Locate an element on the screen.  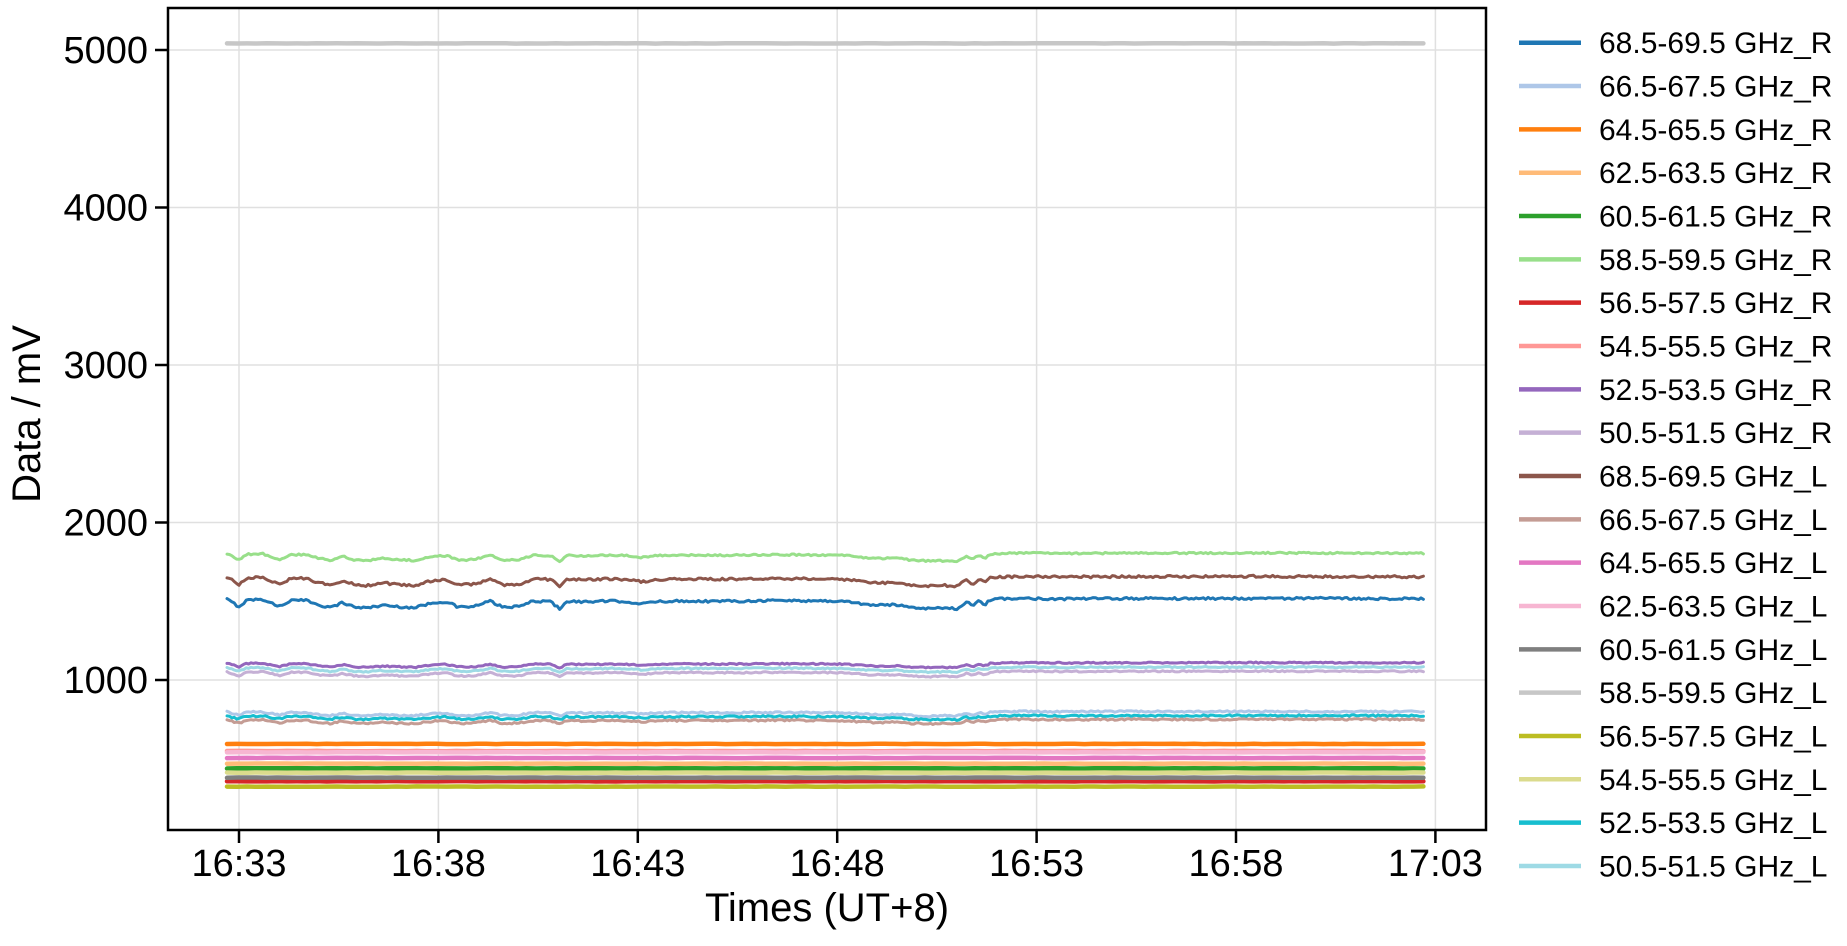
legend-item: 68.5-69.5 GHz_R is located at coordinates (1675, 43).